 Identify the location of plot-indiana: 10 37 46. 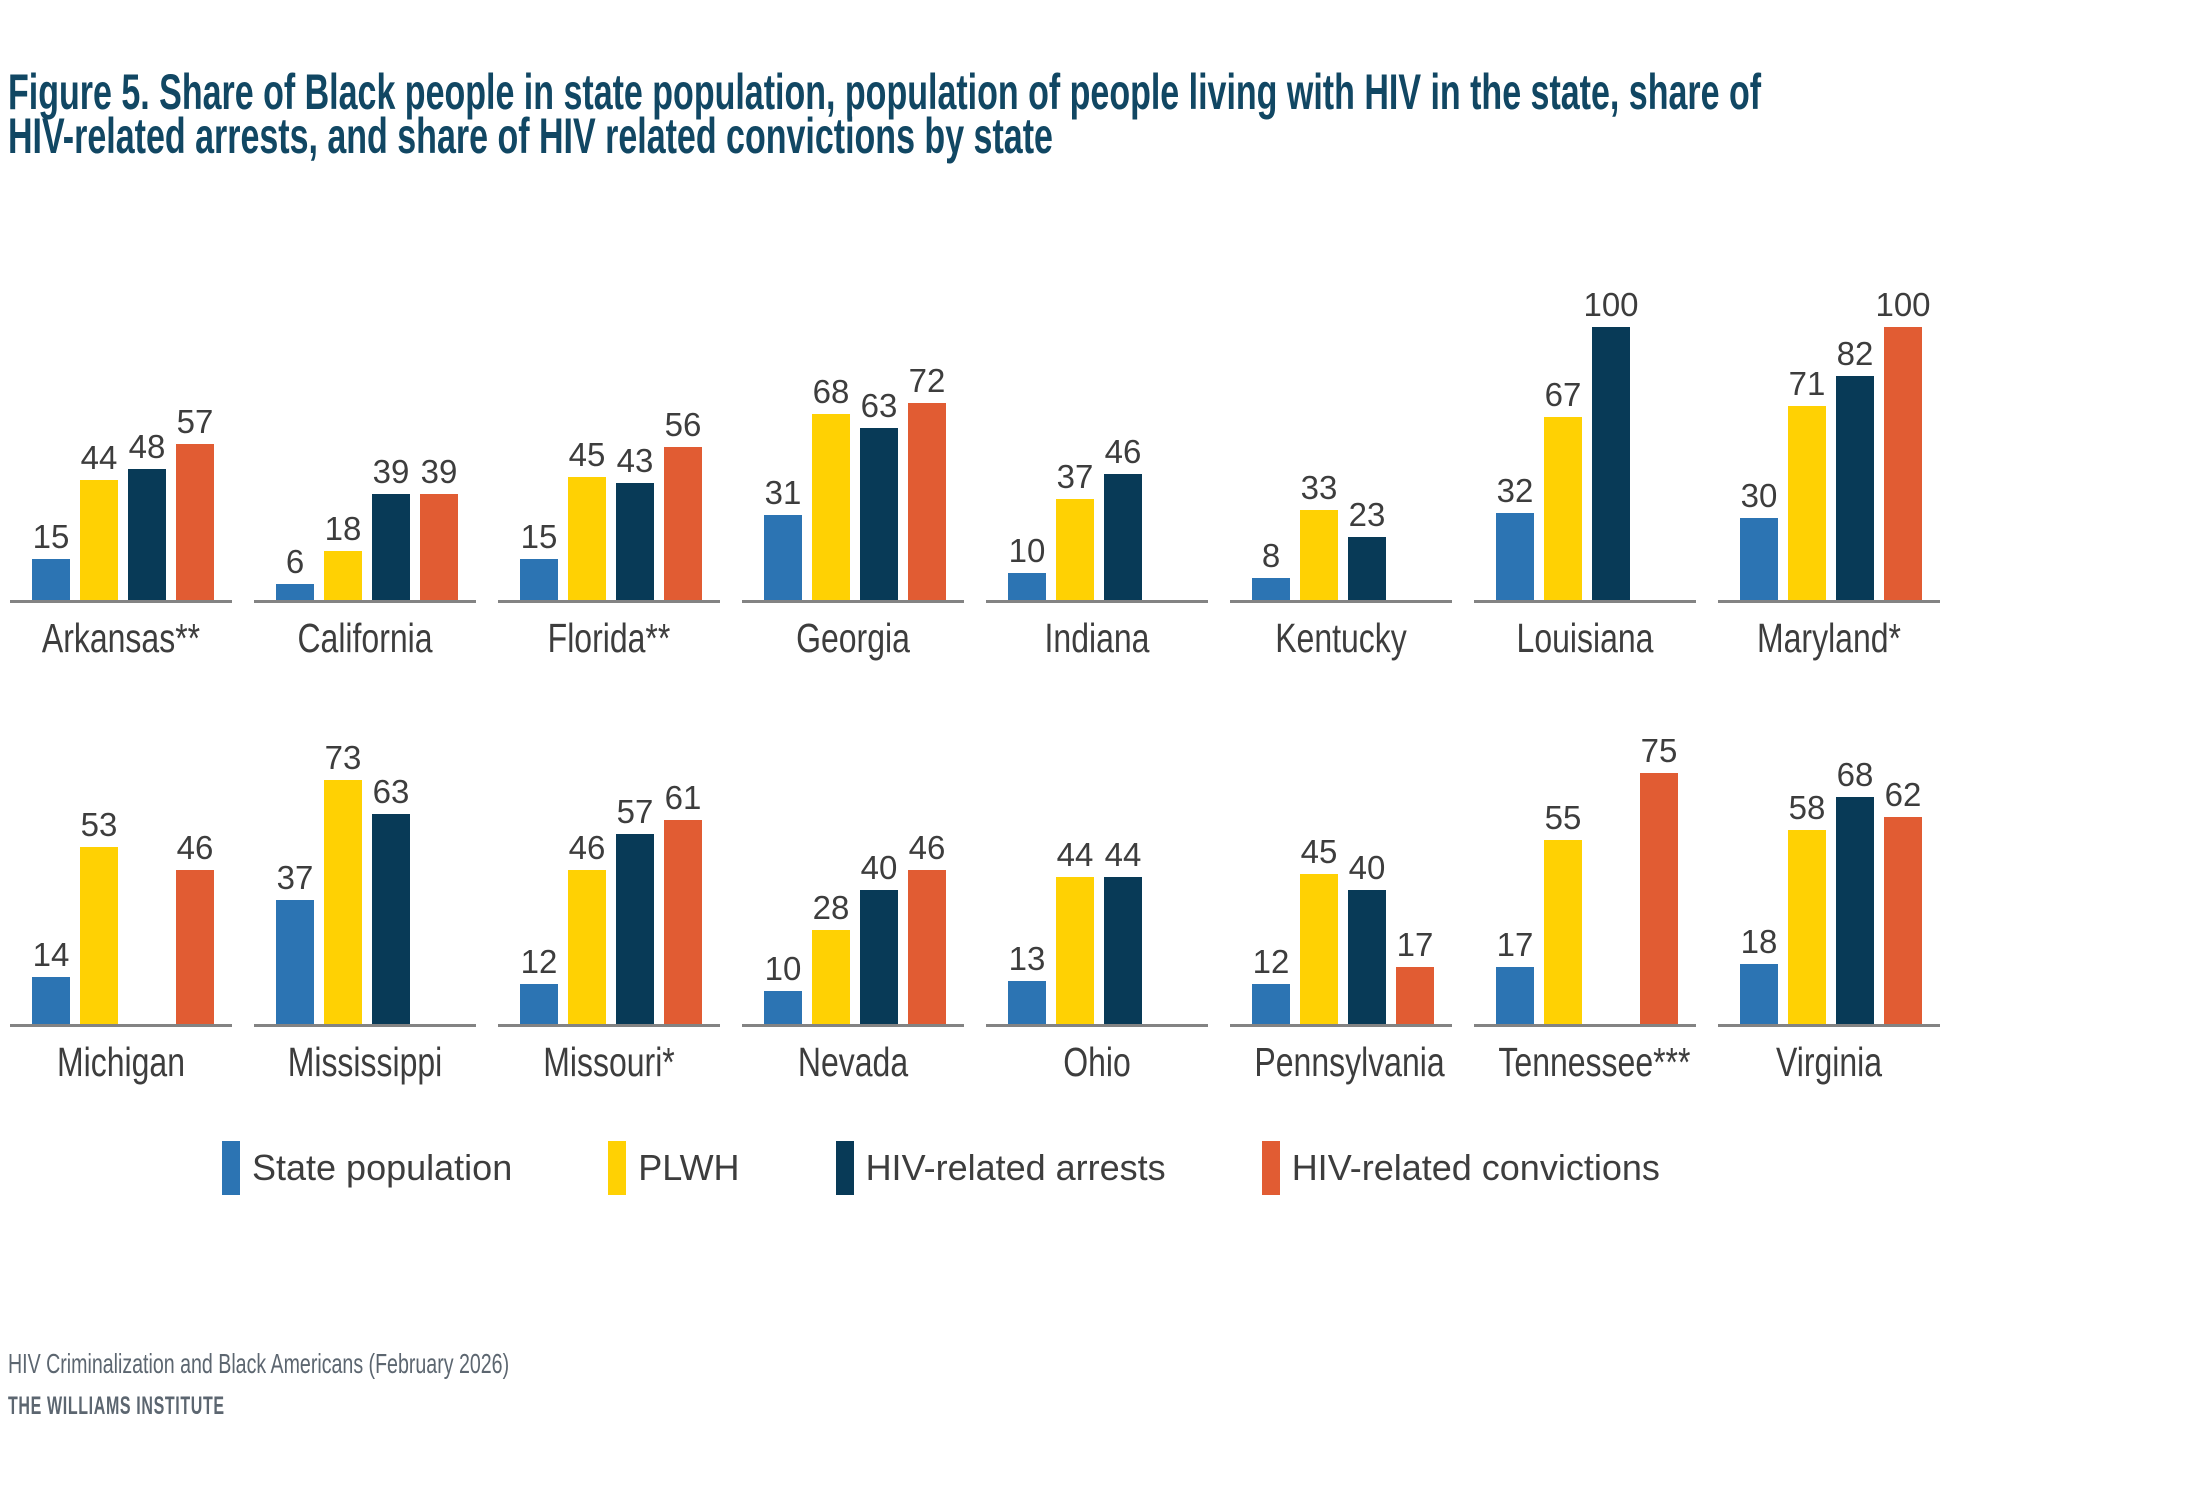
(1097, 418).